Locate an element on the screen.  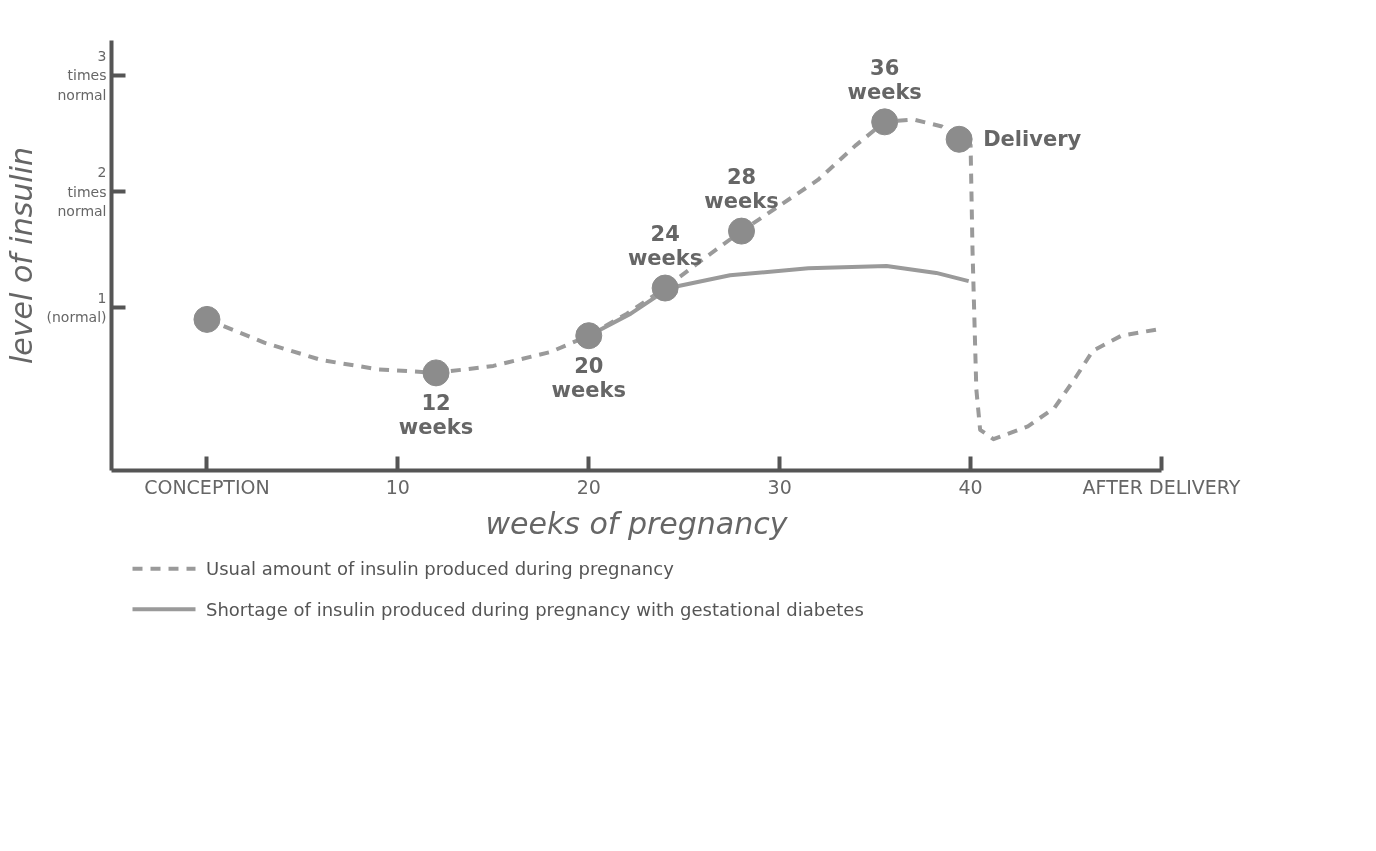
x-tick-label: CONCEPTION is located at coordinates (207, 486).